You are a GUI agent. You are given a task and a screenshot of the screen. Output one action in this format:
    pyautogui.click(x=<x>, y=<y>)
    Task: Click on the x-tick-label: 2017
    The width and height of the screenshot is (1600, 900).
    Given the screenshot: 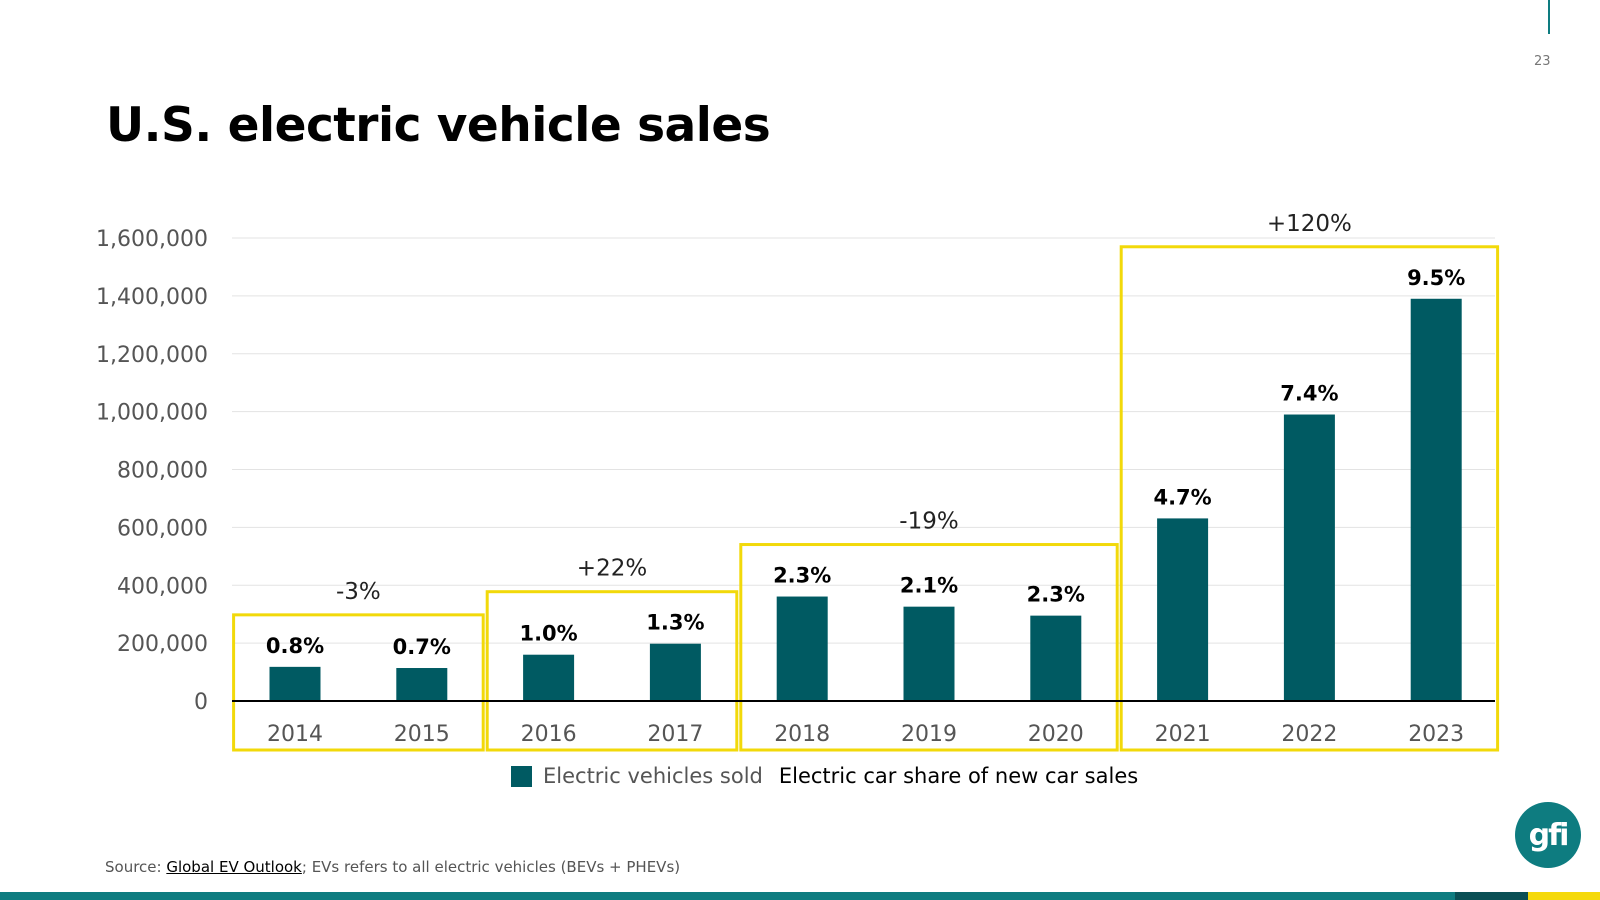 What is the action you would take?
    pyautogui.click(x=675, y=734)
    